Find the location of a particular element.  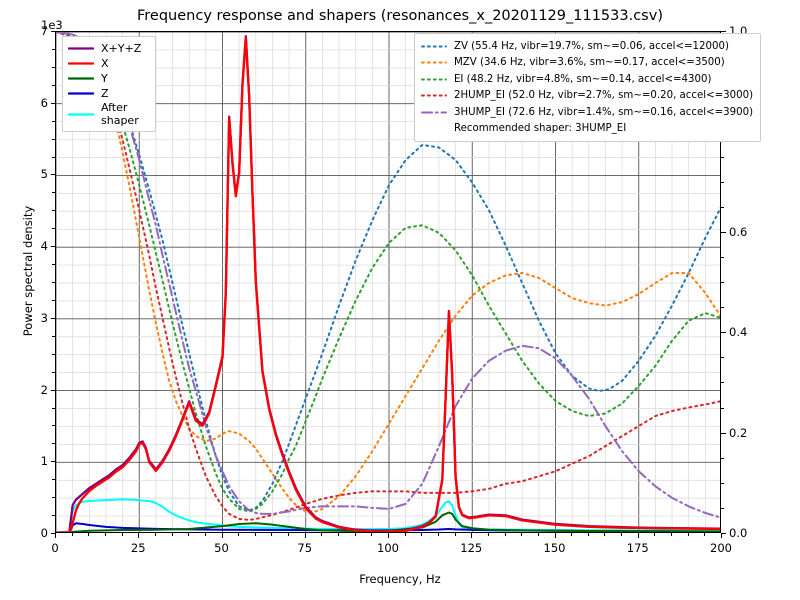

legend-swatch-x is located at coordinates (81, 63).